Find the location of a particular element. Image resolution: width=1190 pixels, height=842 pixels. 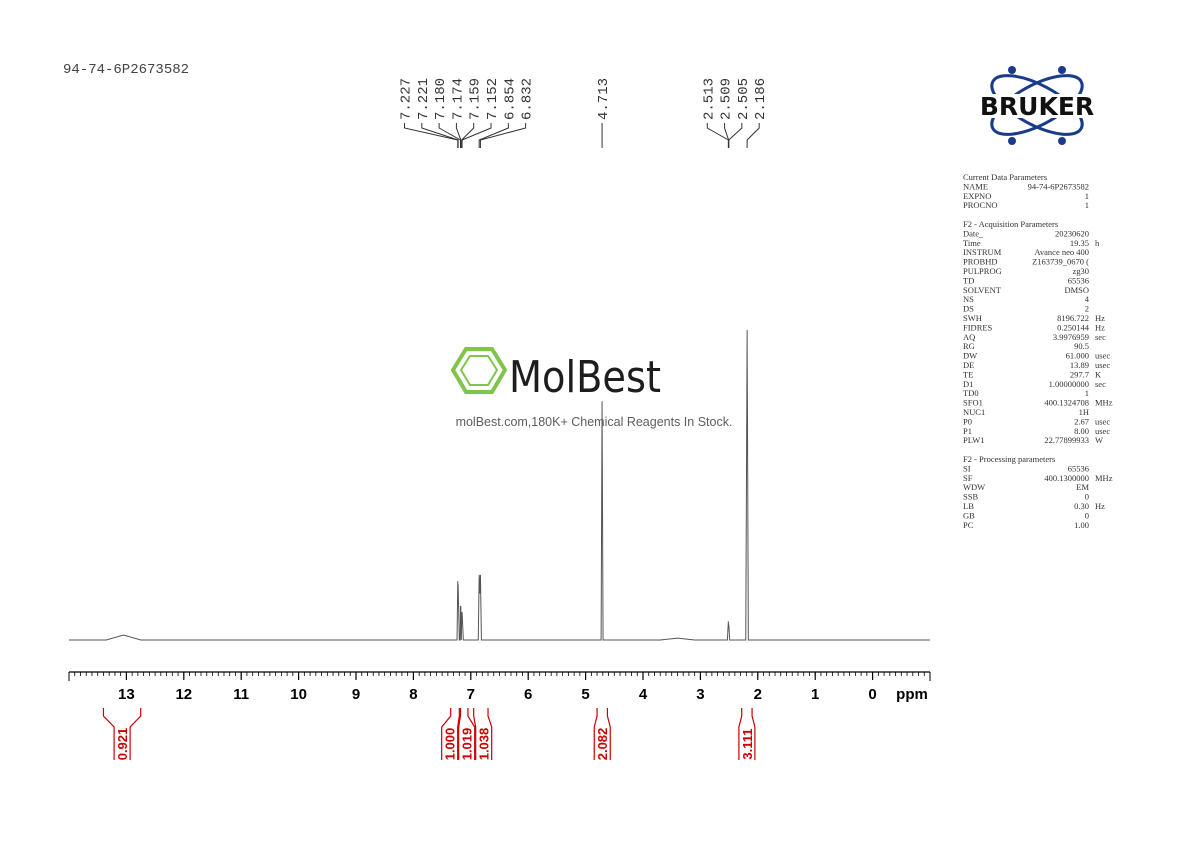

x-tick-label: 13 is located at coordinates (126, 694).